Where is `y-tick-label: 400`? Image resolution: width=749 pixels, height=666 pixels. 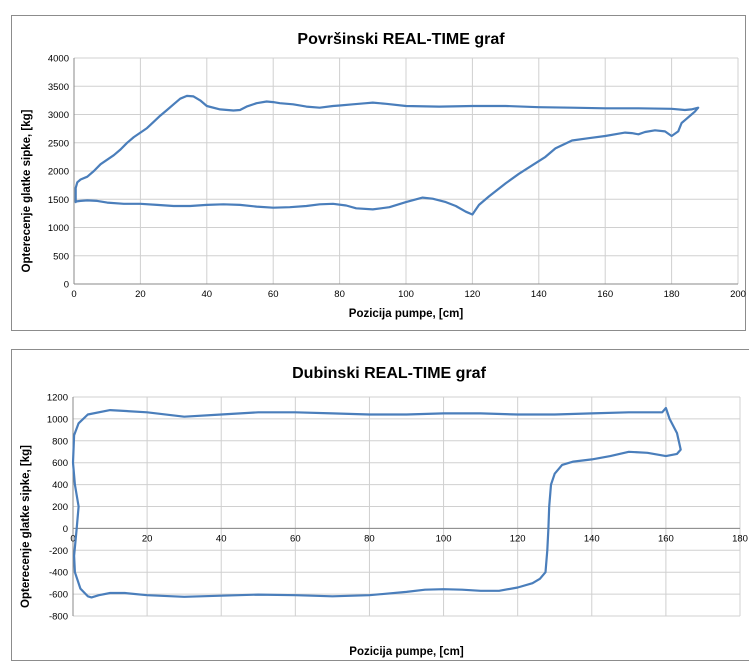 y-tick-label: 400 is located at coordinates (60, 485).